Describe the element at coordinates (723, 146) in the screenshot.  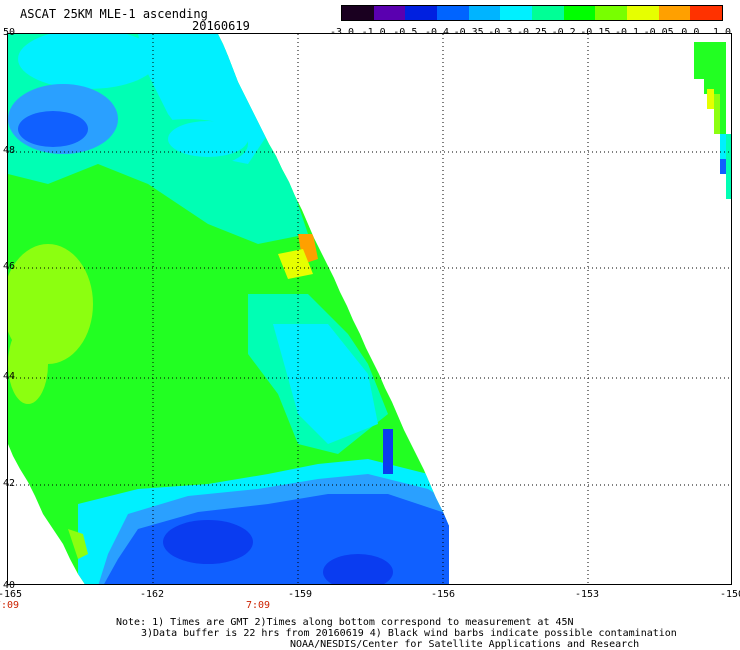
I see `swath-right-cyan` at that location.